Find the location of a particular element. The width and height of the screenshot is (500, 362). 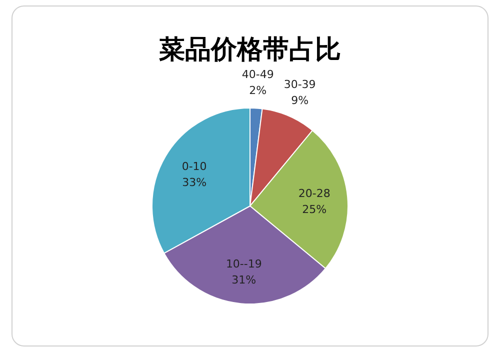

slice-label: 30-39 is located at coordinates (300, 84).